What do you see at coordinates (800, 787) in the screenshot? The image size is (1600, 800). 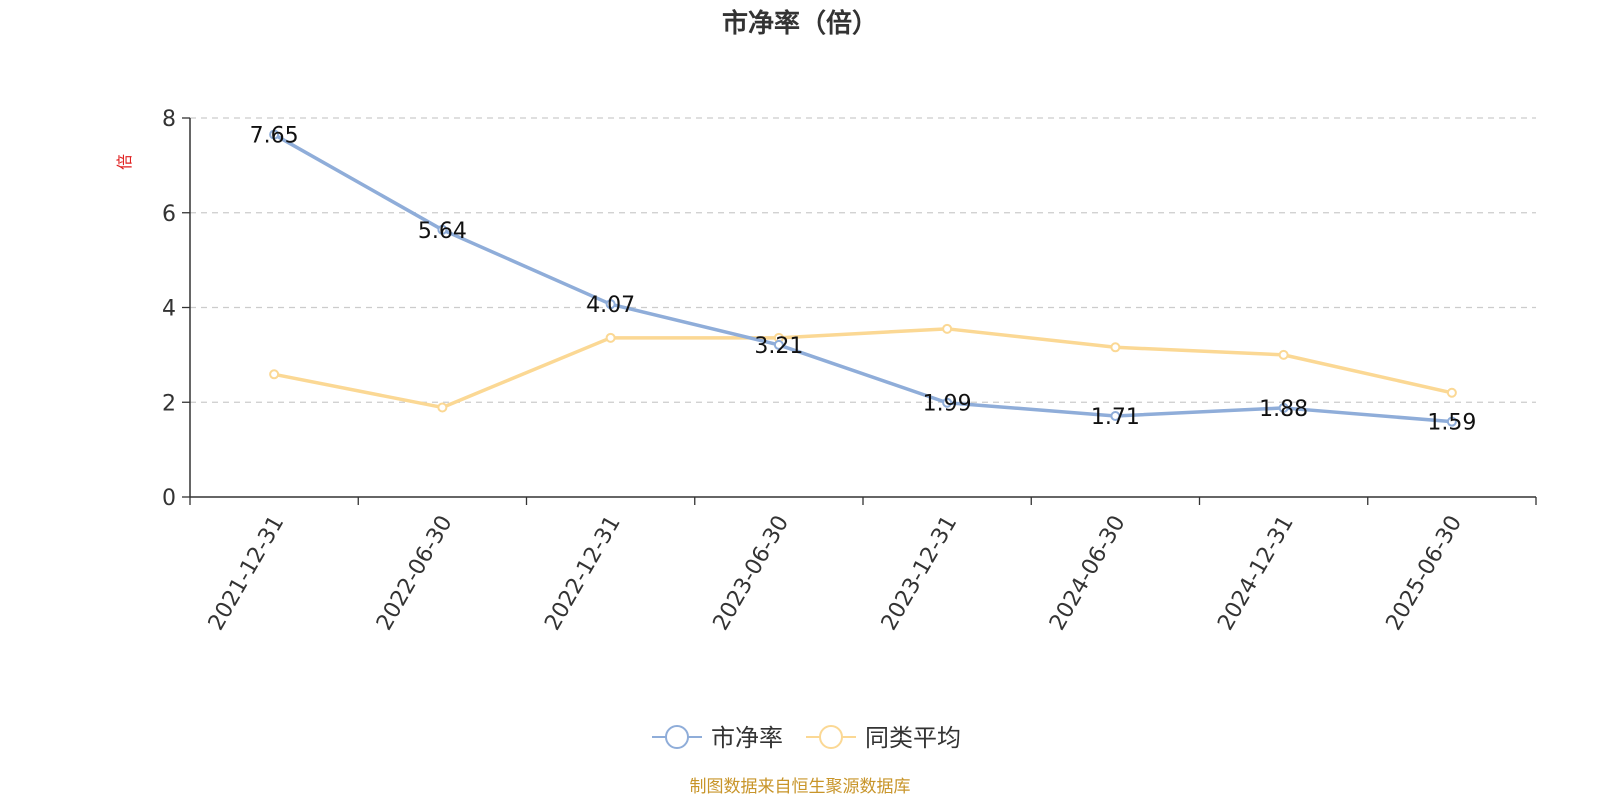 I see `source-note: 制图数据来自恒生聚源数据库` at bounding box center [800, 787].